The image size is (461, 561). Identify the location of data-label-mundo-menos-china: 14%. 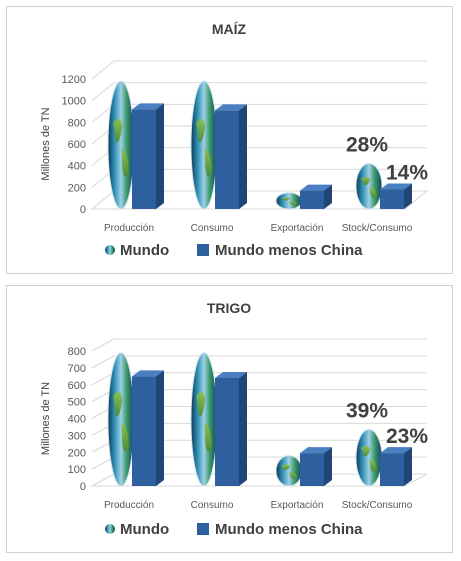
(407, 173).